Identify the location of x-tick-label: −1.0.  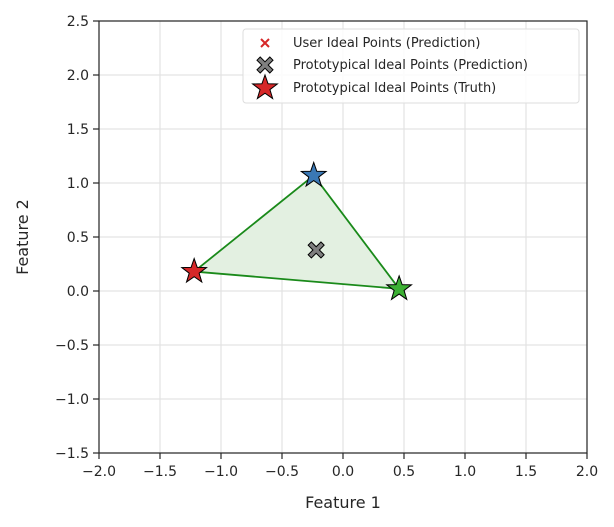
(221, 472).